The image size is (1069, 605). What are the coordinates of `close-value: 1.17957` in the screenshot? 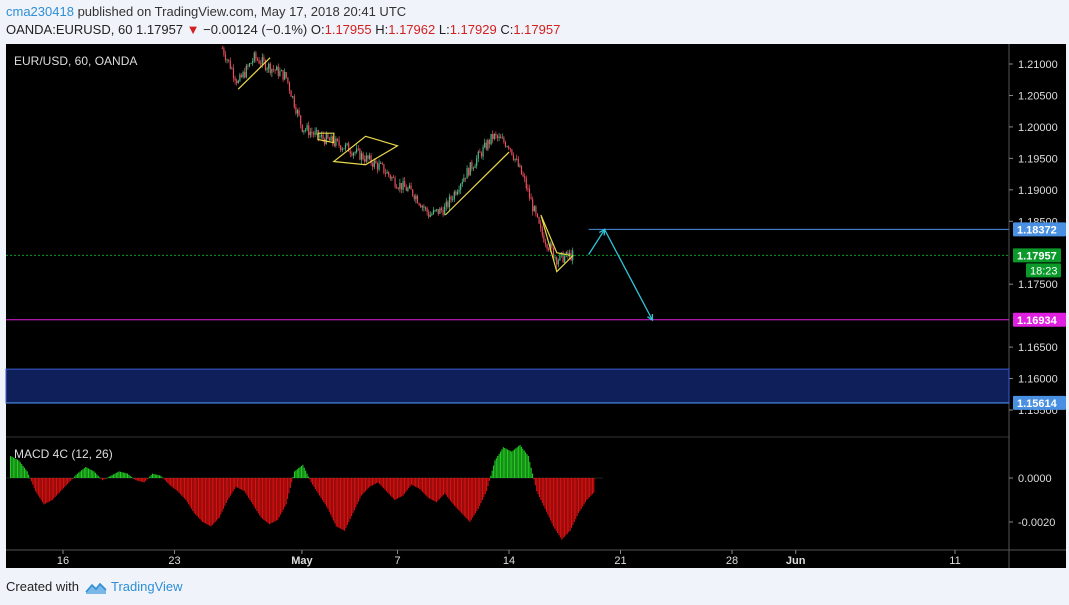 It's located at (537, 29).